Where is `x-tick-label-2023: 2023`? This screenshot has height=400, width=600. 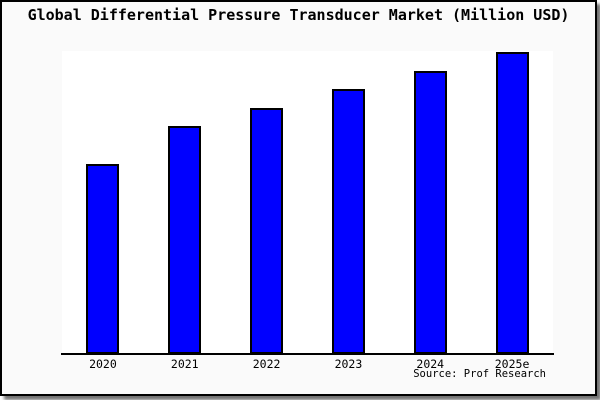 x-tick-label-2023: 2023 is located at coordinates (348, 364).